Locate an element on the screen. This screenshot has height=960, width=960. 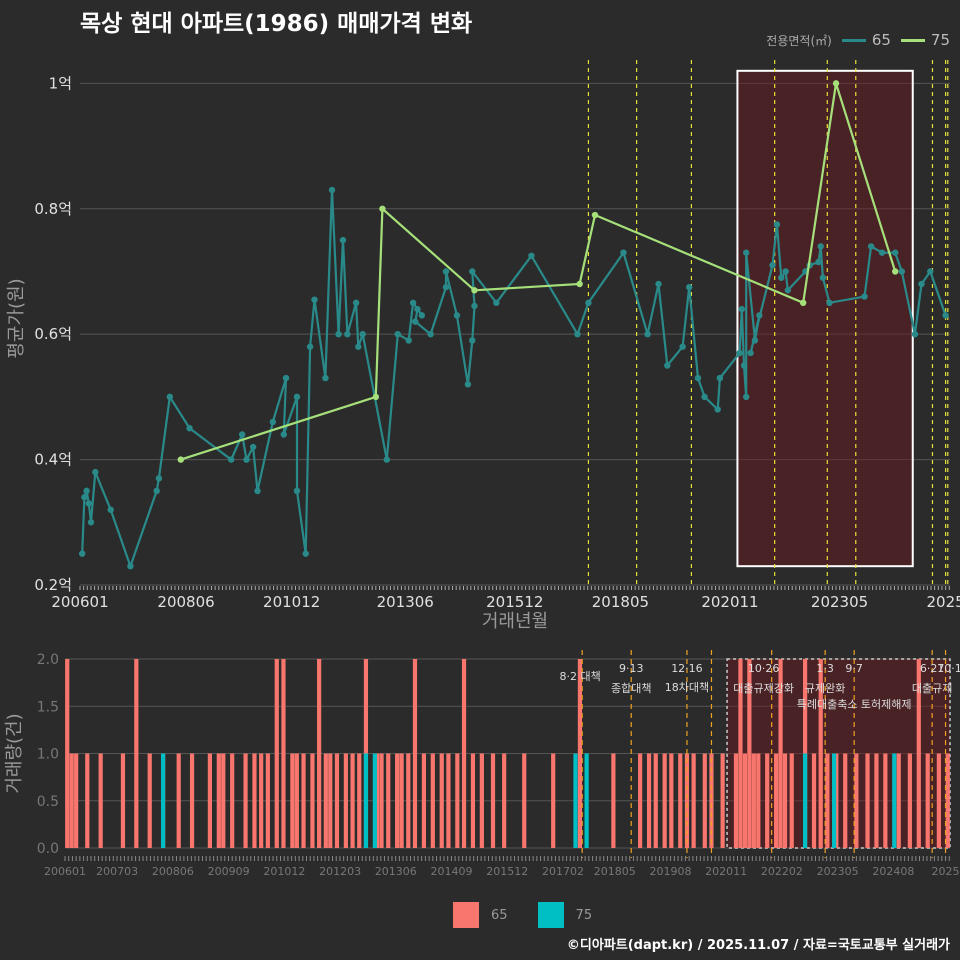
volume-x-tick-label: 201012 is located at coordinates (284, 871).